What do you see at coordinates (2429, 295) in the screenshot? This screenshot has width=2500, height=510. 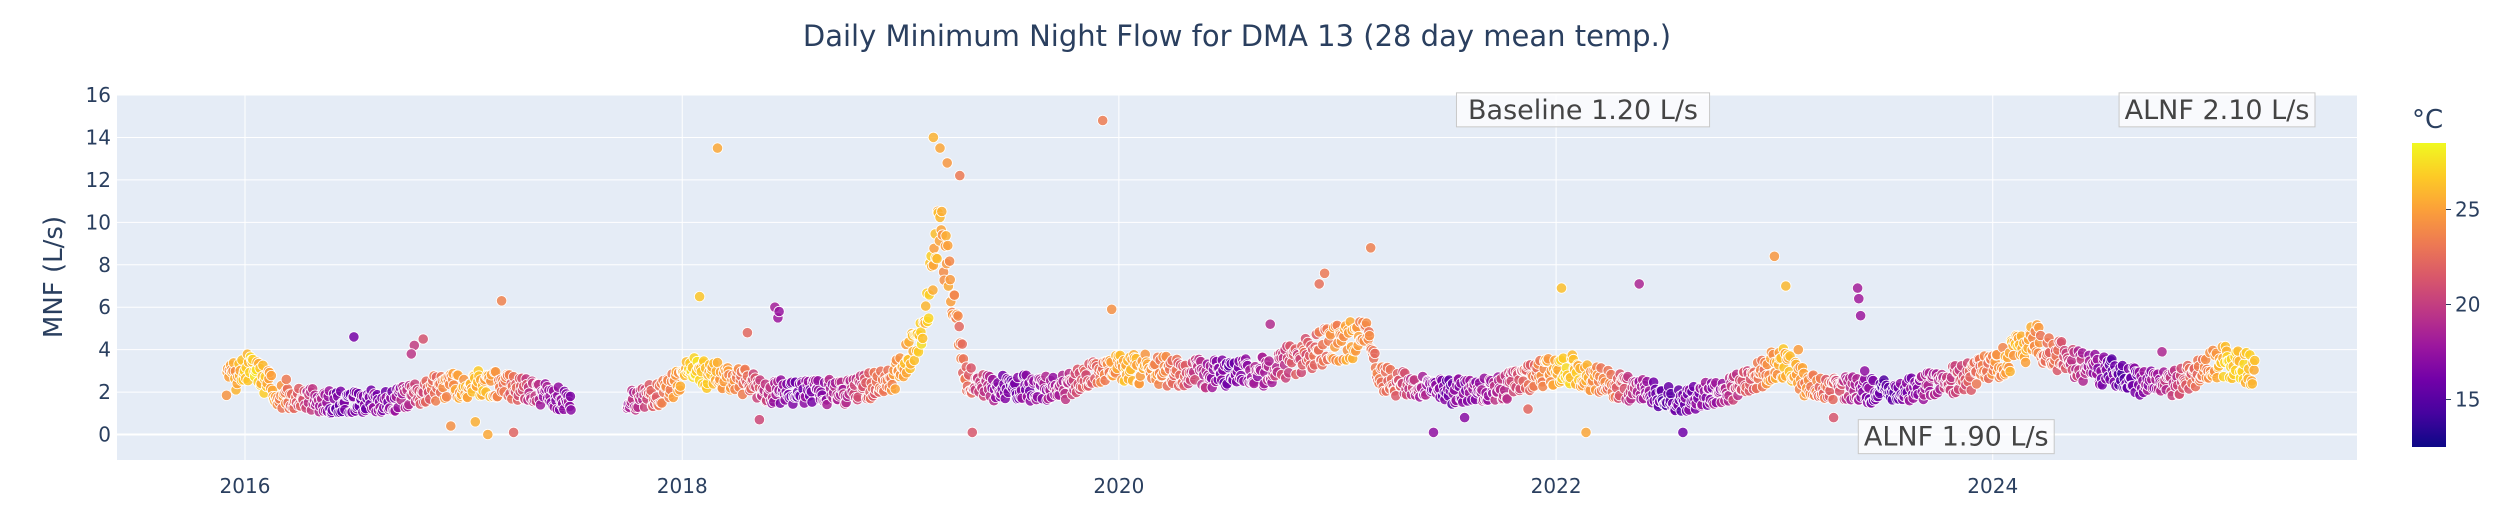 I see `colorbar` at bounding box center [2429, 295].